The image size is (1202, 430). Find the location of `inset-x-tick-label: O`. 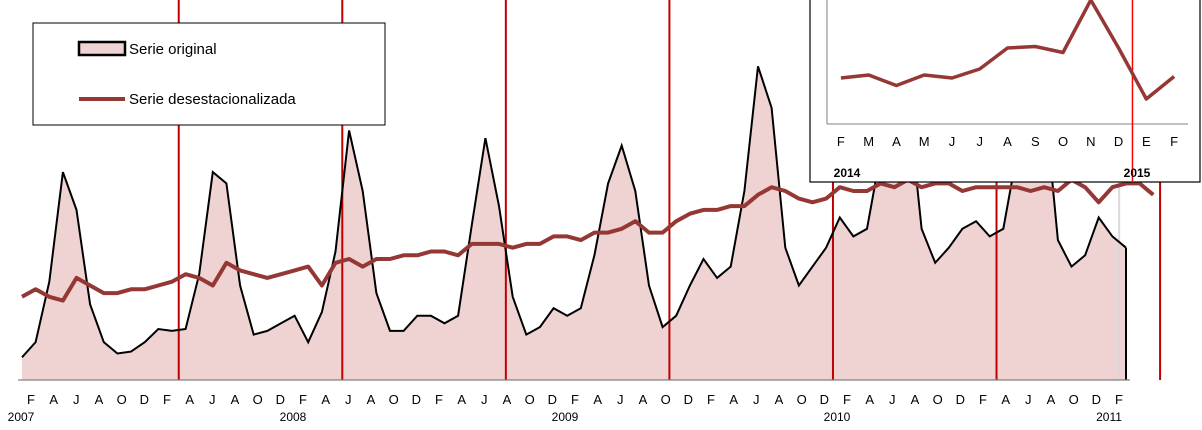

inset-x-tick-label: O is located at coordinates (1063, 141).